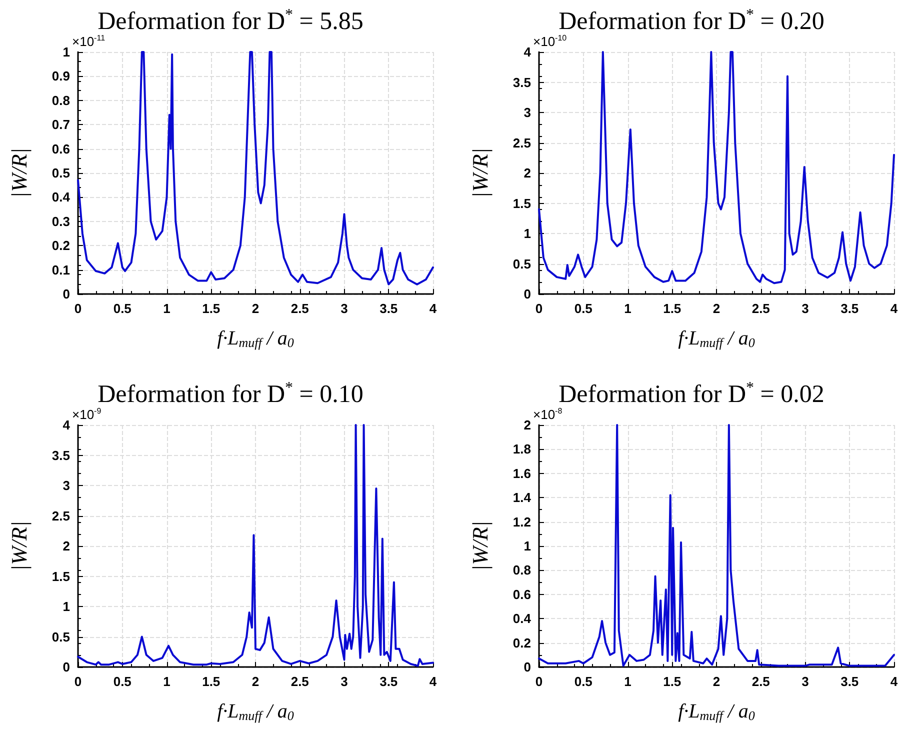  What do you see at coordinates (691, 393) in the screenshot?
I see `chart-title: Deformation for D* = 0.02` at bounding box center [691, 393].